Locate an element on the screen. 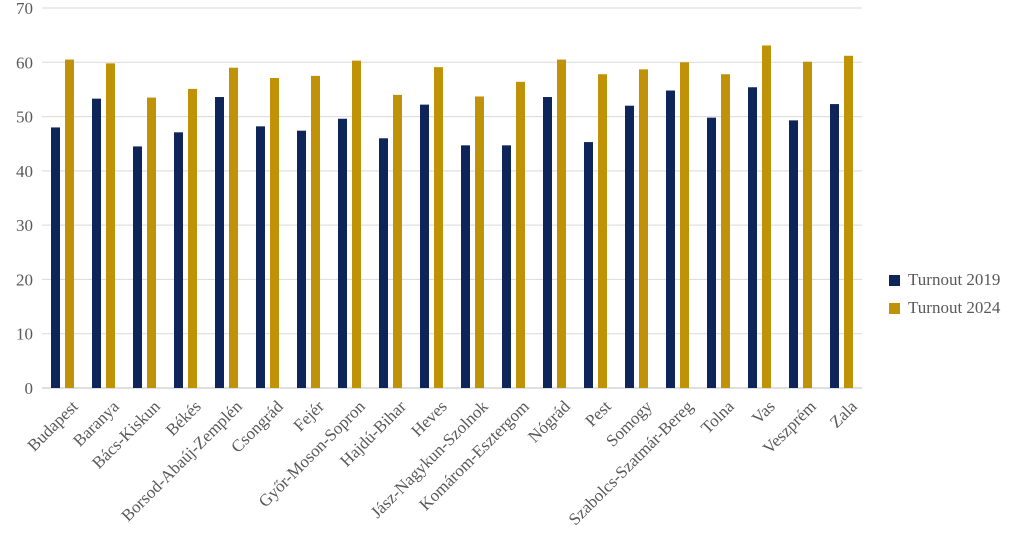 Image resolution: width=1024 pixels, height=557 pixels. legend-item-2019: Turnout 2019 is located at coordinates (944, 280).